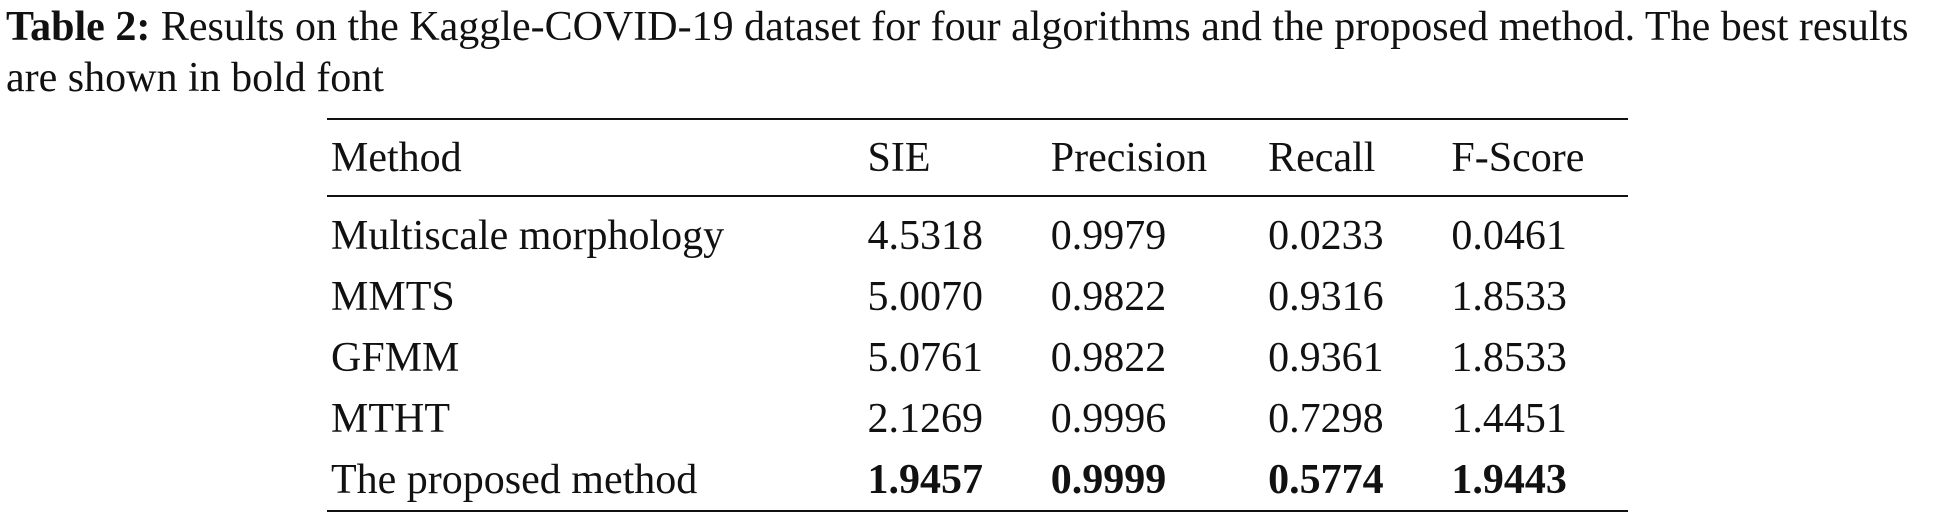 The height and width of the screenshot is (517, 1954). Describe the element at coordinates (1108, 418) in the screenshot. I see `precision-cell: 0.9996` at that location.